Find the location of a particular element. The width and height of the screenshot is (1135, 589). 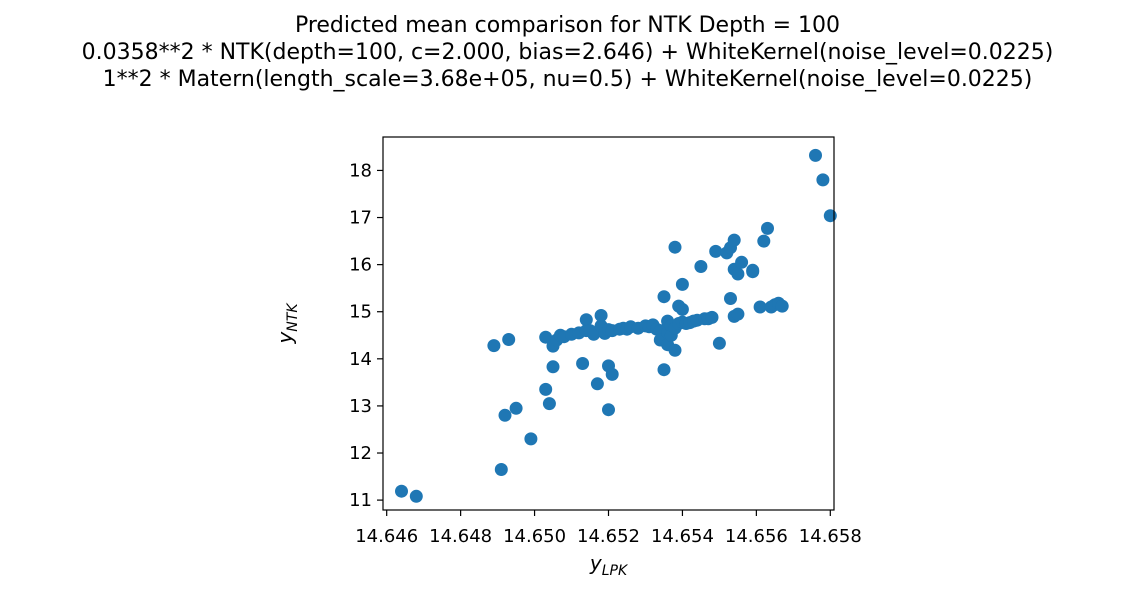

x-axis-label: yLPK is located at coordinates (609, 565).